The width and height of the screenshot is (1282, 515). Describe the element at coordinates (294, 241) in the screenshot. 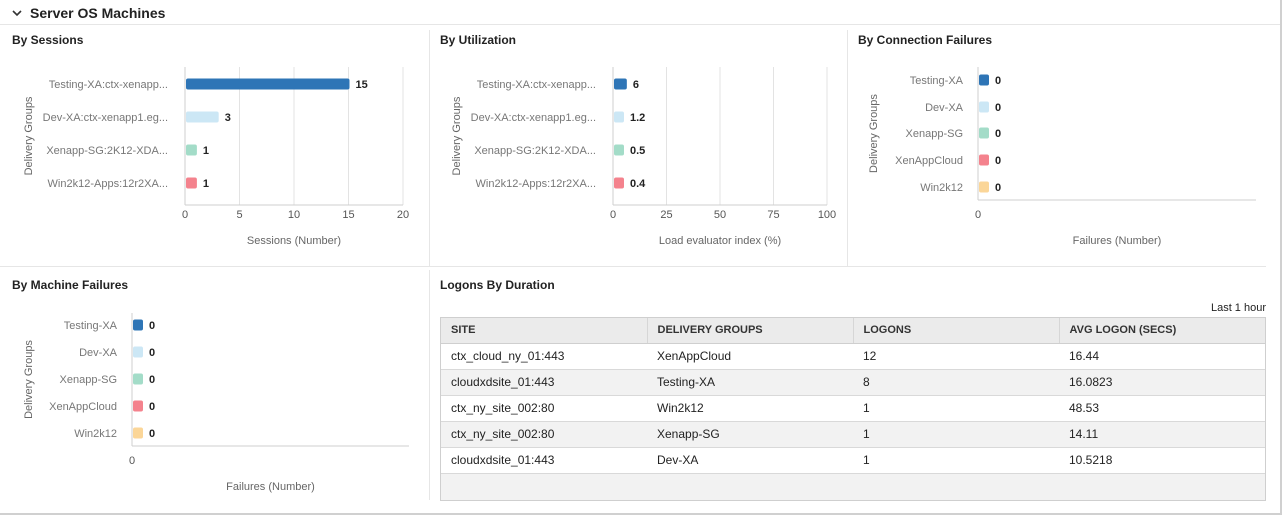

I see `x-axis-title: Sessions (Number)` at that location.